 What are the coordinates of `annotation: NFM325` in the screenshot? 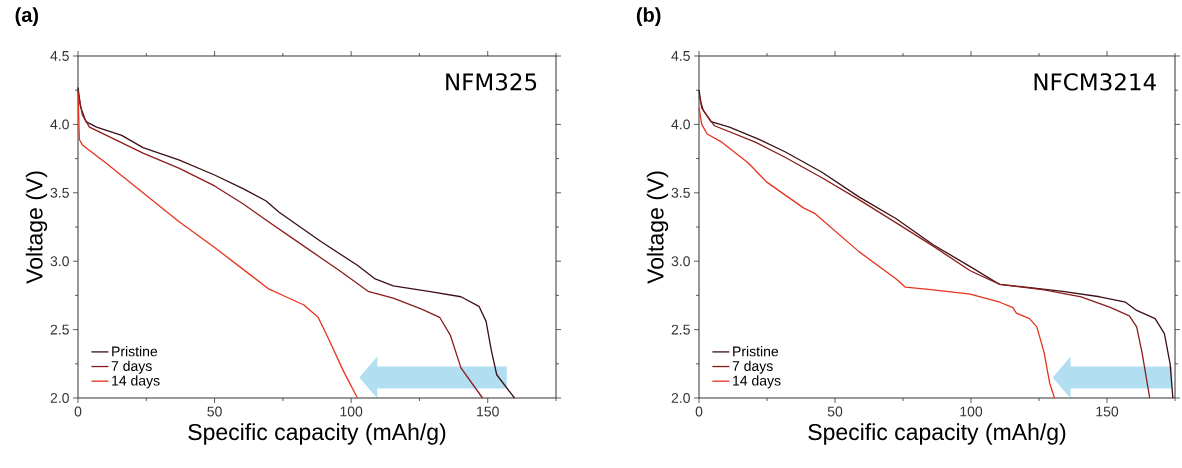 It's located at (491, 82).